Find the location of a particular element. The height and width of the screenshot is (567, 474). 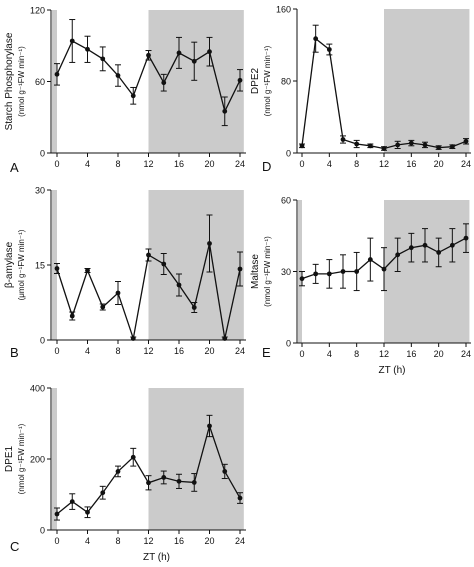

panel-d: 0 80 160 0 4 8 12 16 20 24 DPE2 (nmol g⁻¹FW min⁻¹) D is located at coordinates (360, 90).